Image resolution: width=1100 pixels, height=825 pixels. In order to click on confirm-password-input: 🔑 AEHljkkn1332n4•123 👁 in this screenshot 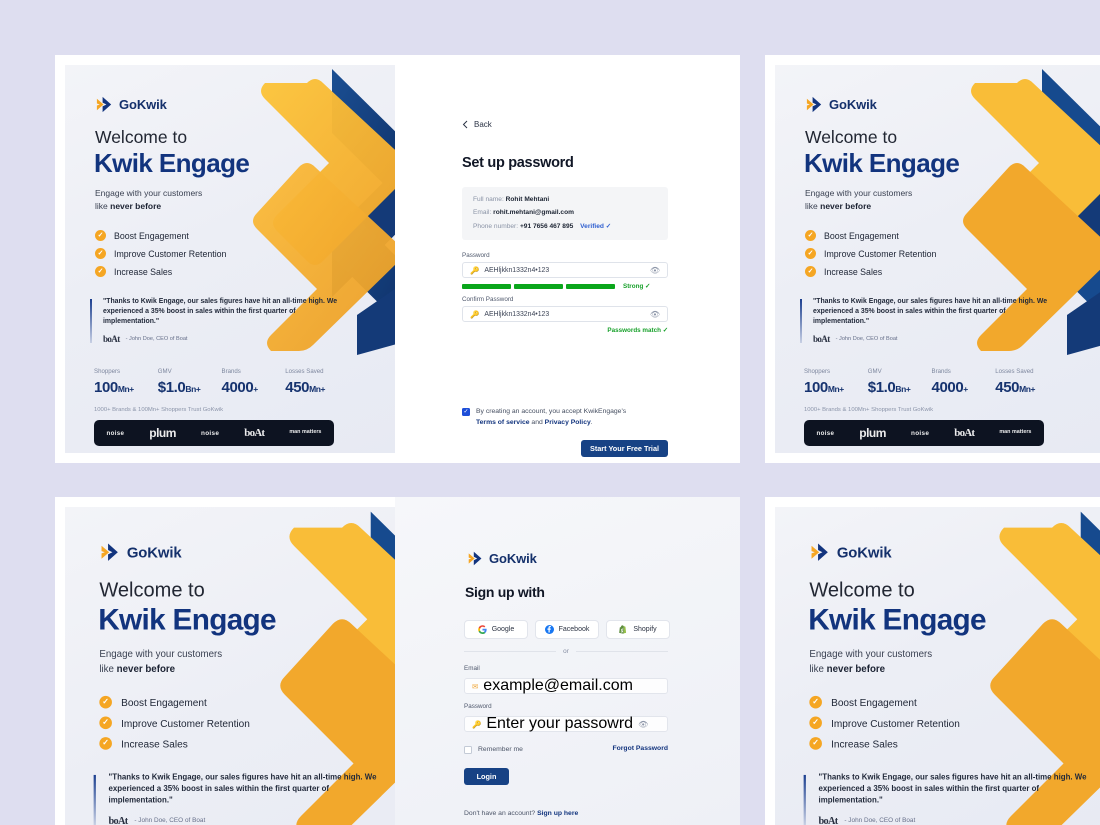, I will do `click(565, 314)`.